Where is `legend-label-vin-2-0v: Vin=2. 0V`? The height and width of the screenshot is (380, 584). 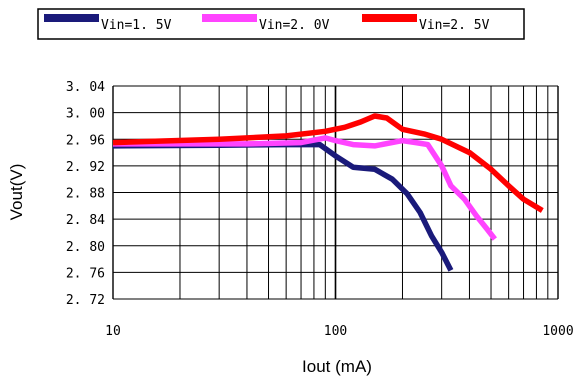
legend-label-vin-2-0v: Vin=2. 0V is located at coordinates (294, 25).